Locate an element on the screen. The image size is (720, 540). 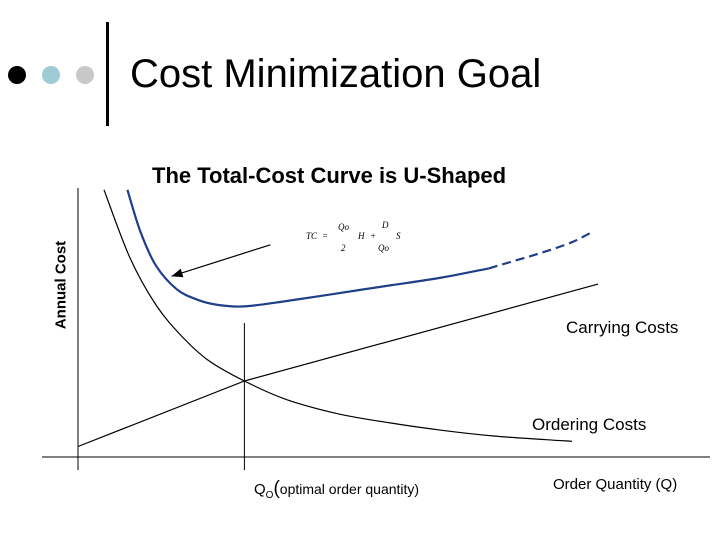
total-cost-extension-dashed is located at coordinates (541, 250).